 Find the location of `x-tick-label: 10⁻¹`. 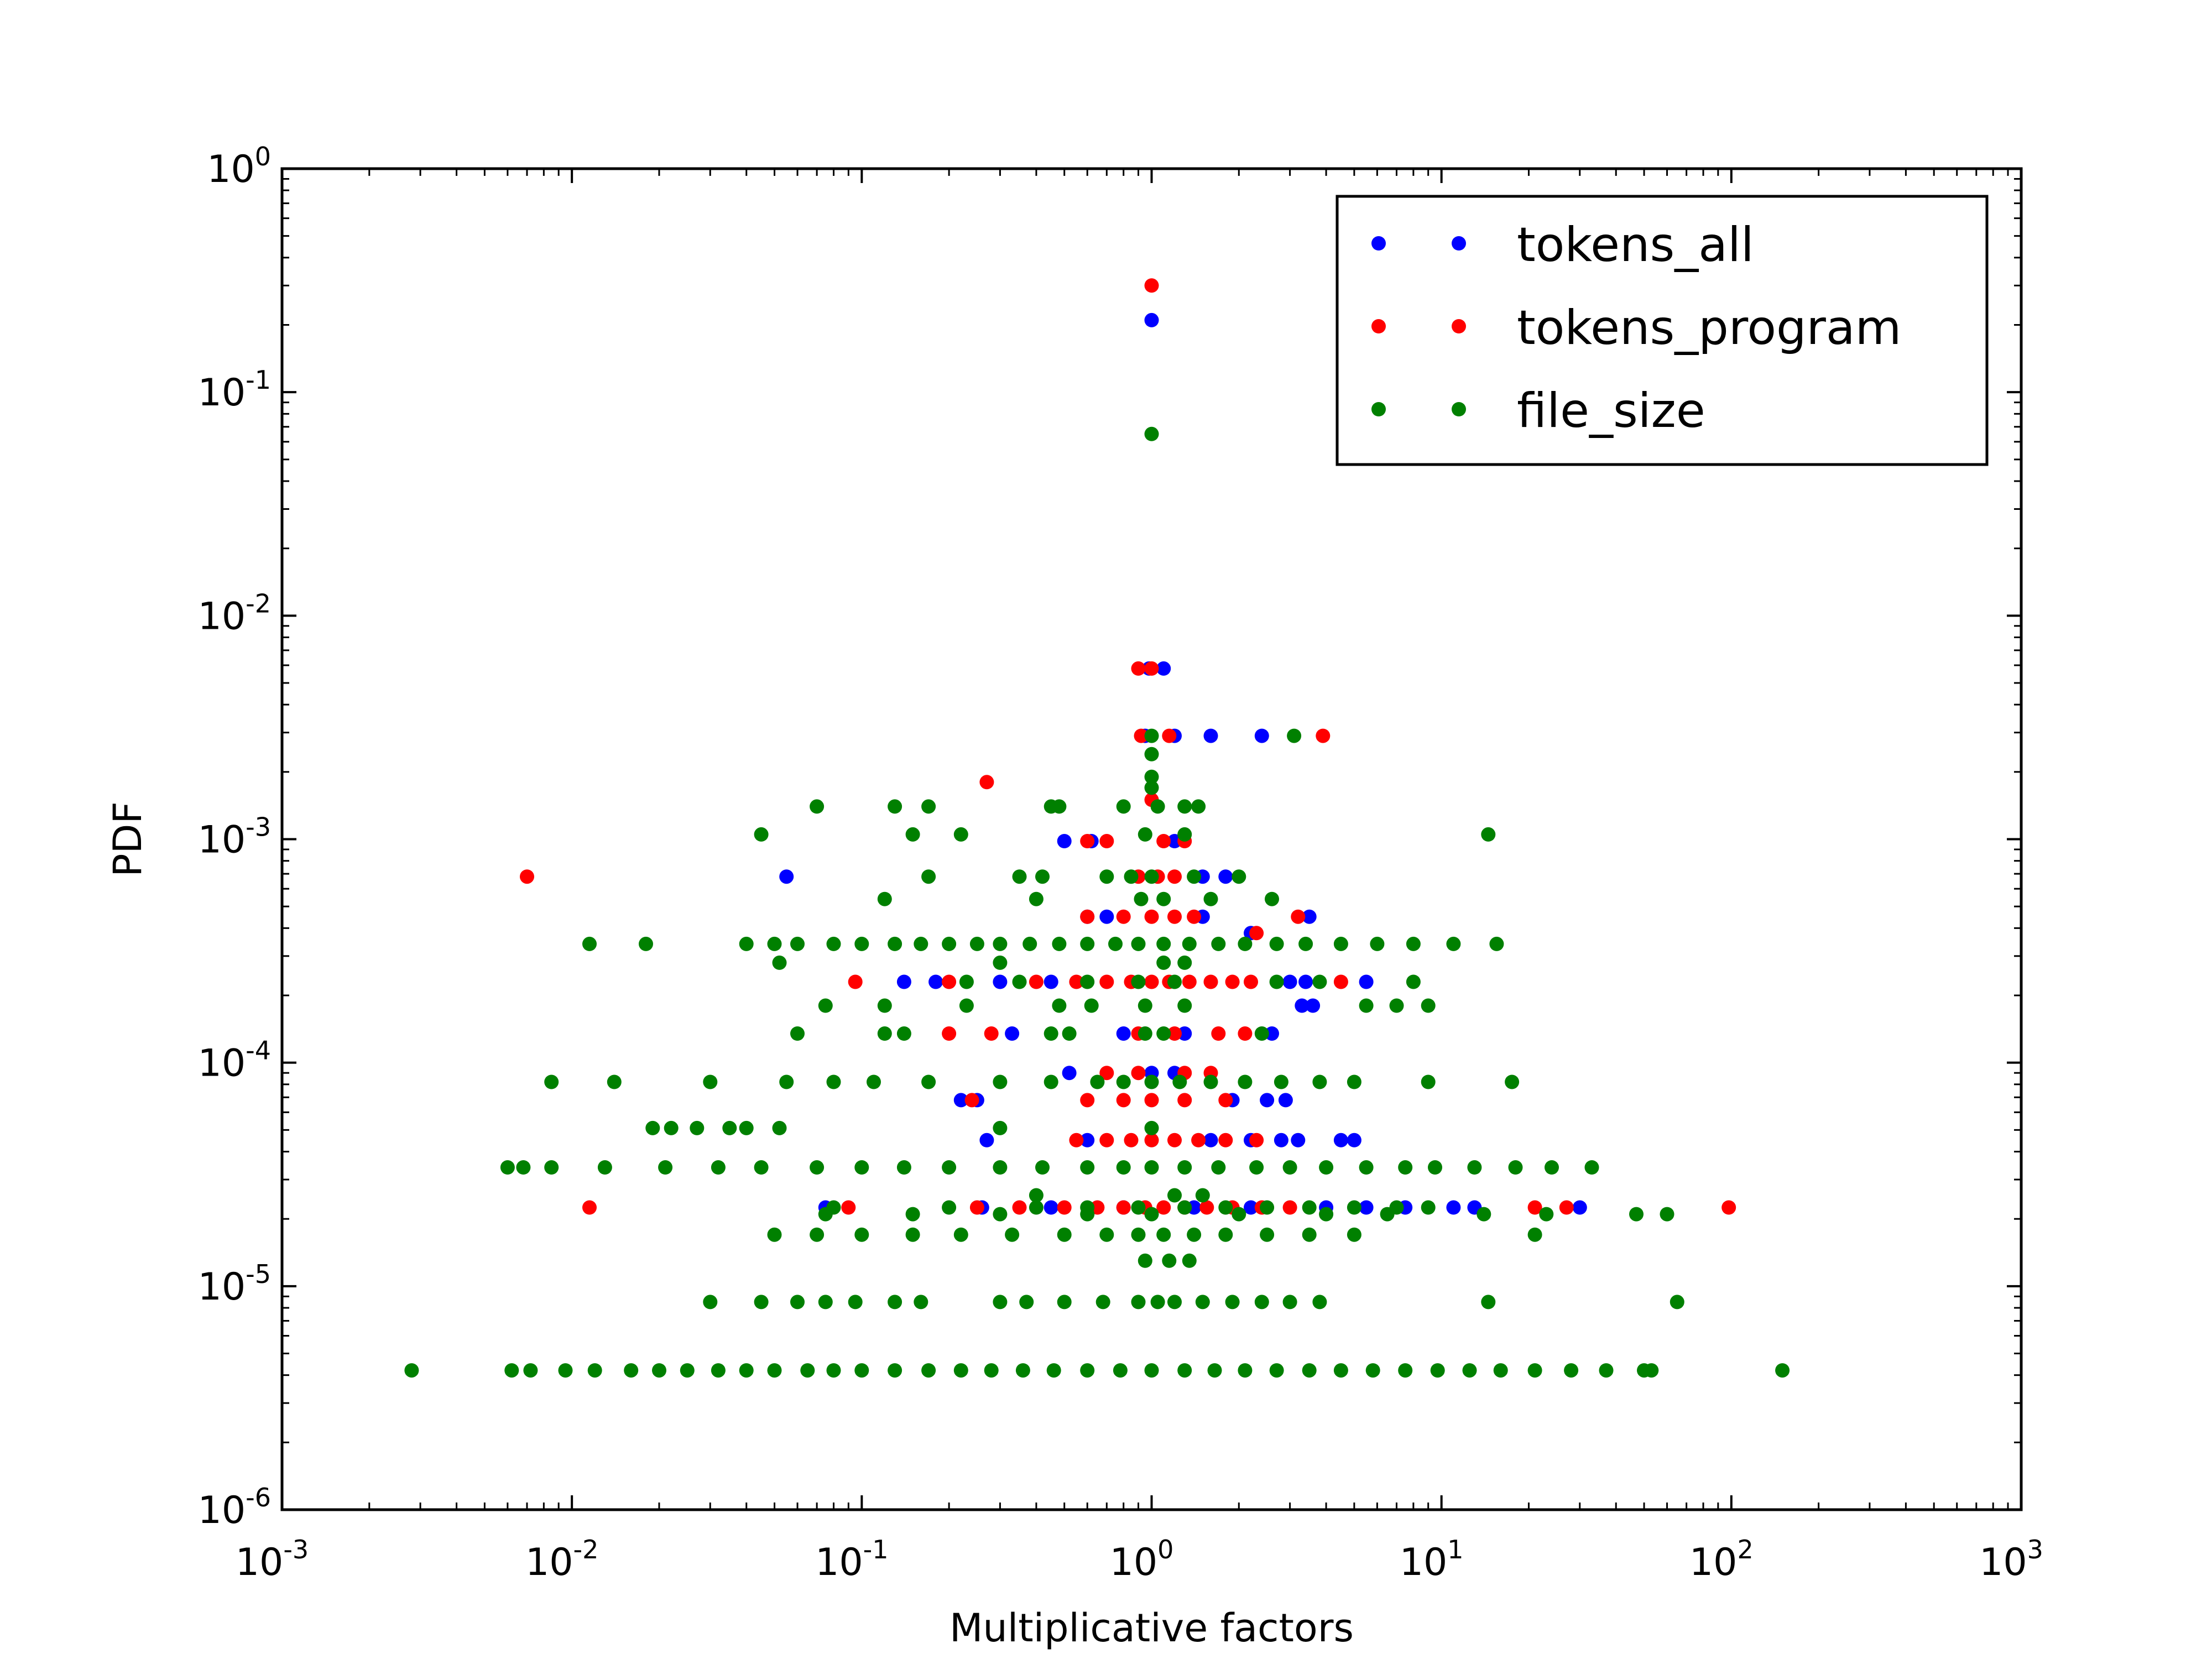

x-tick-label: 10⁻¹ is located at coordinates (851, 1559).